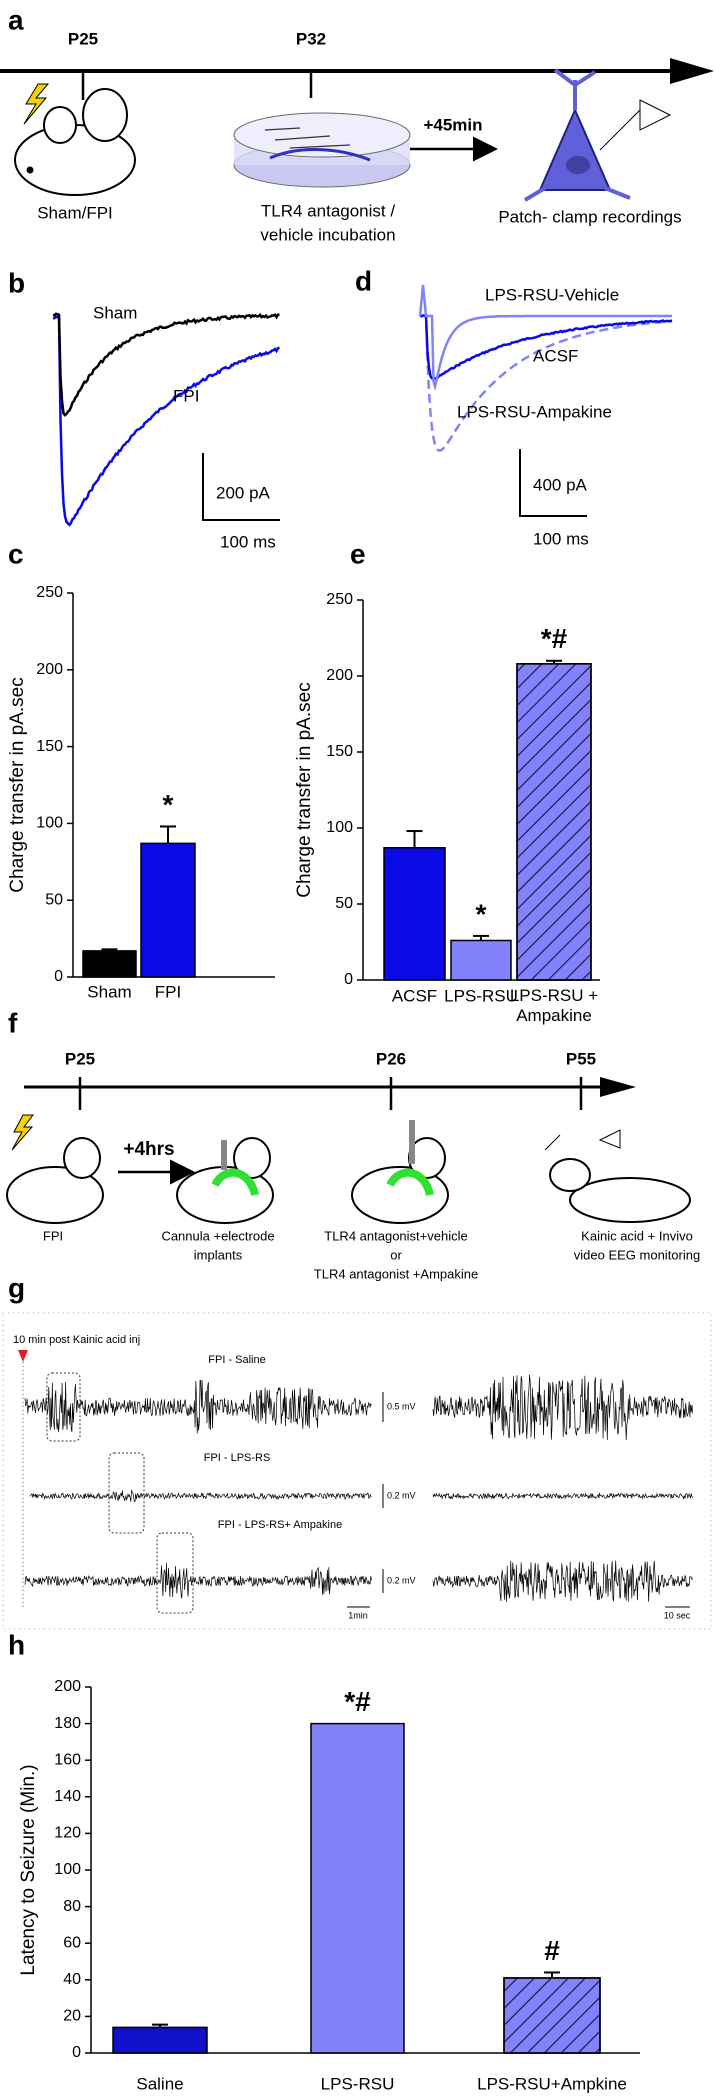  I want to click on scale-label: 0.2 mV, so click(401, 1495).